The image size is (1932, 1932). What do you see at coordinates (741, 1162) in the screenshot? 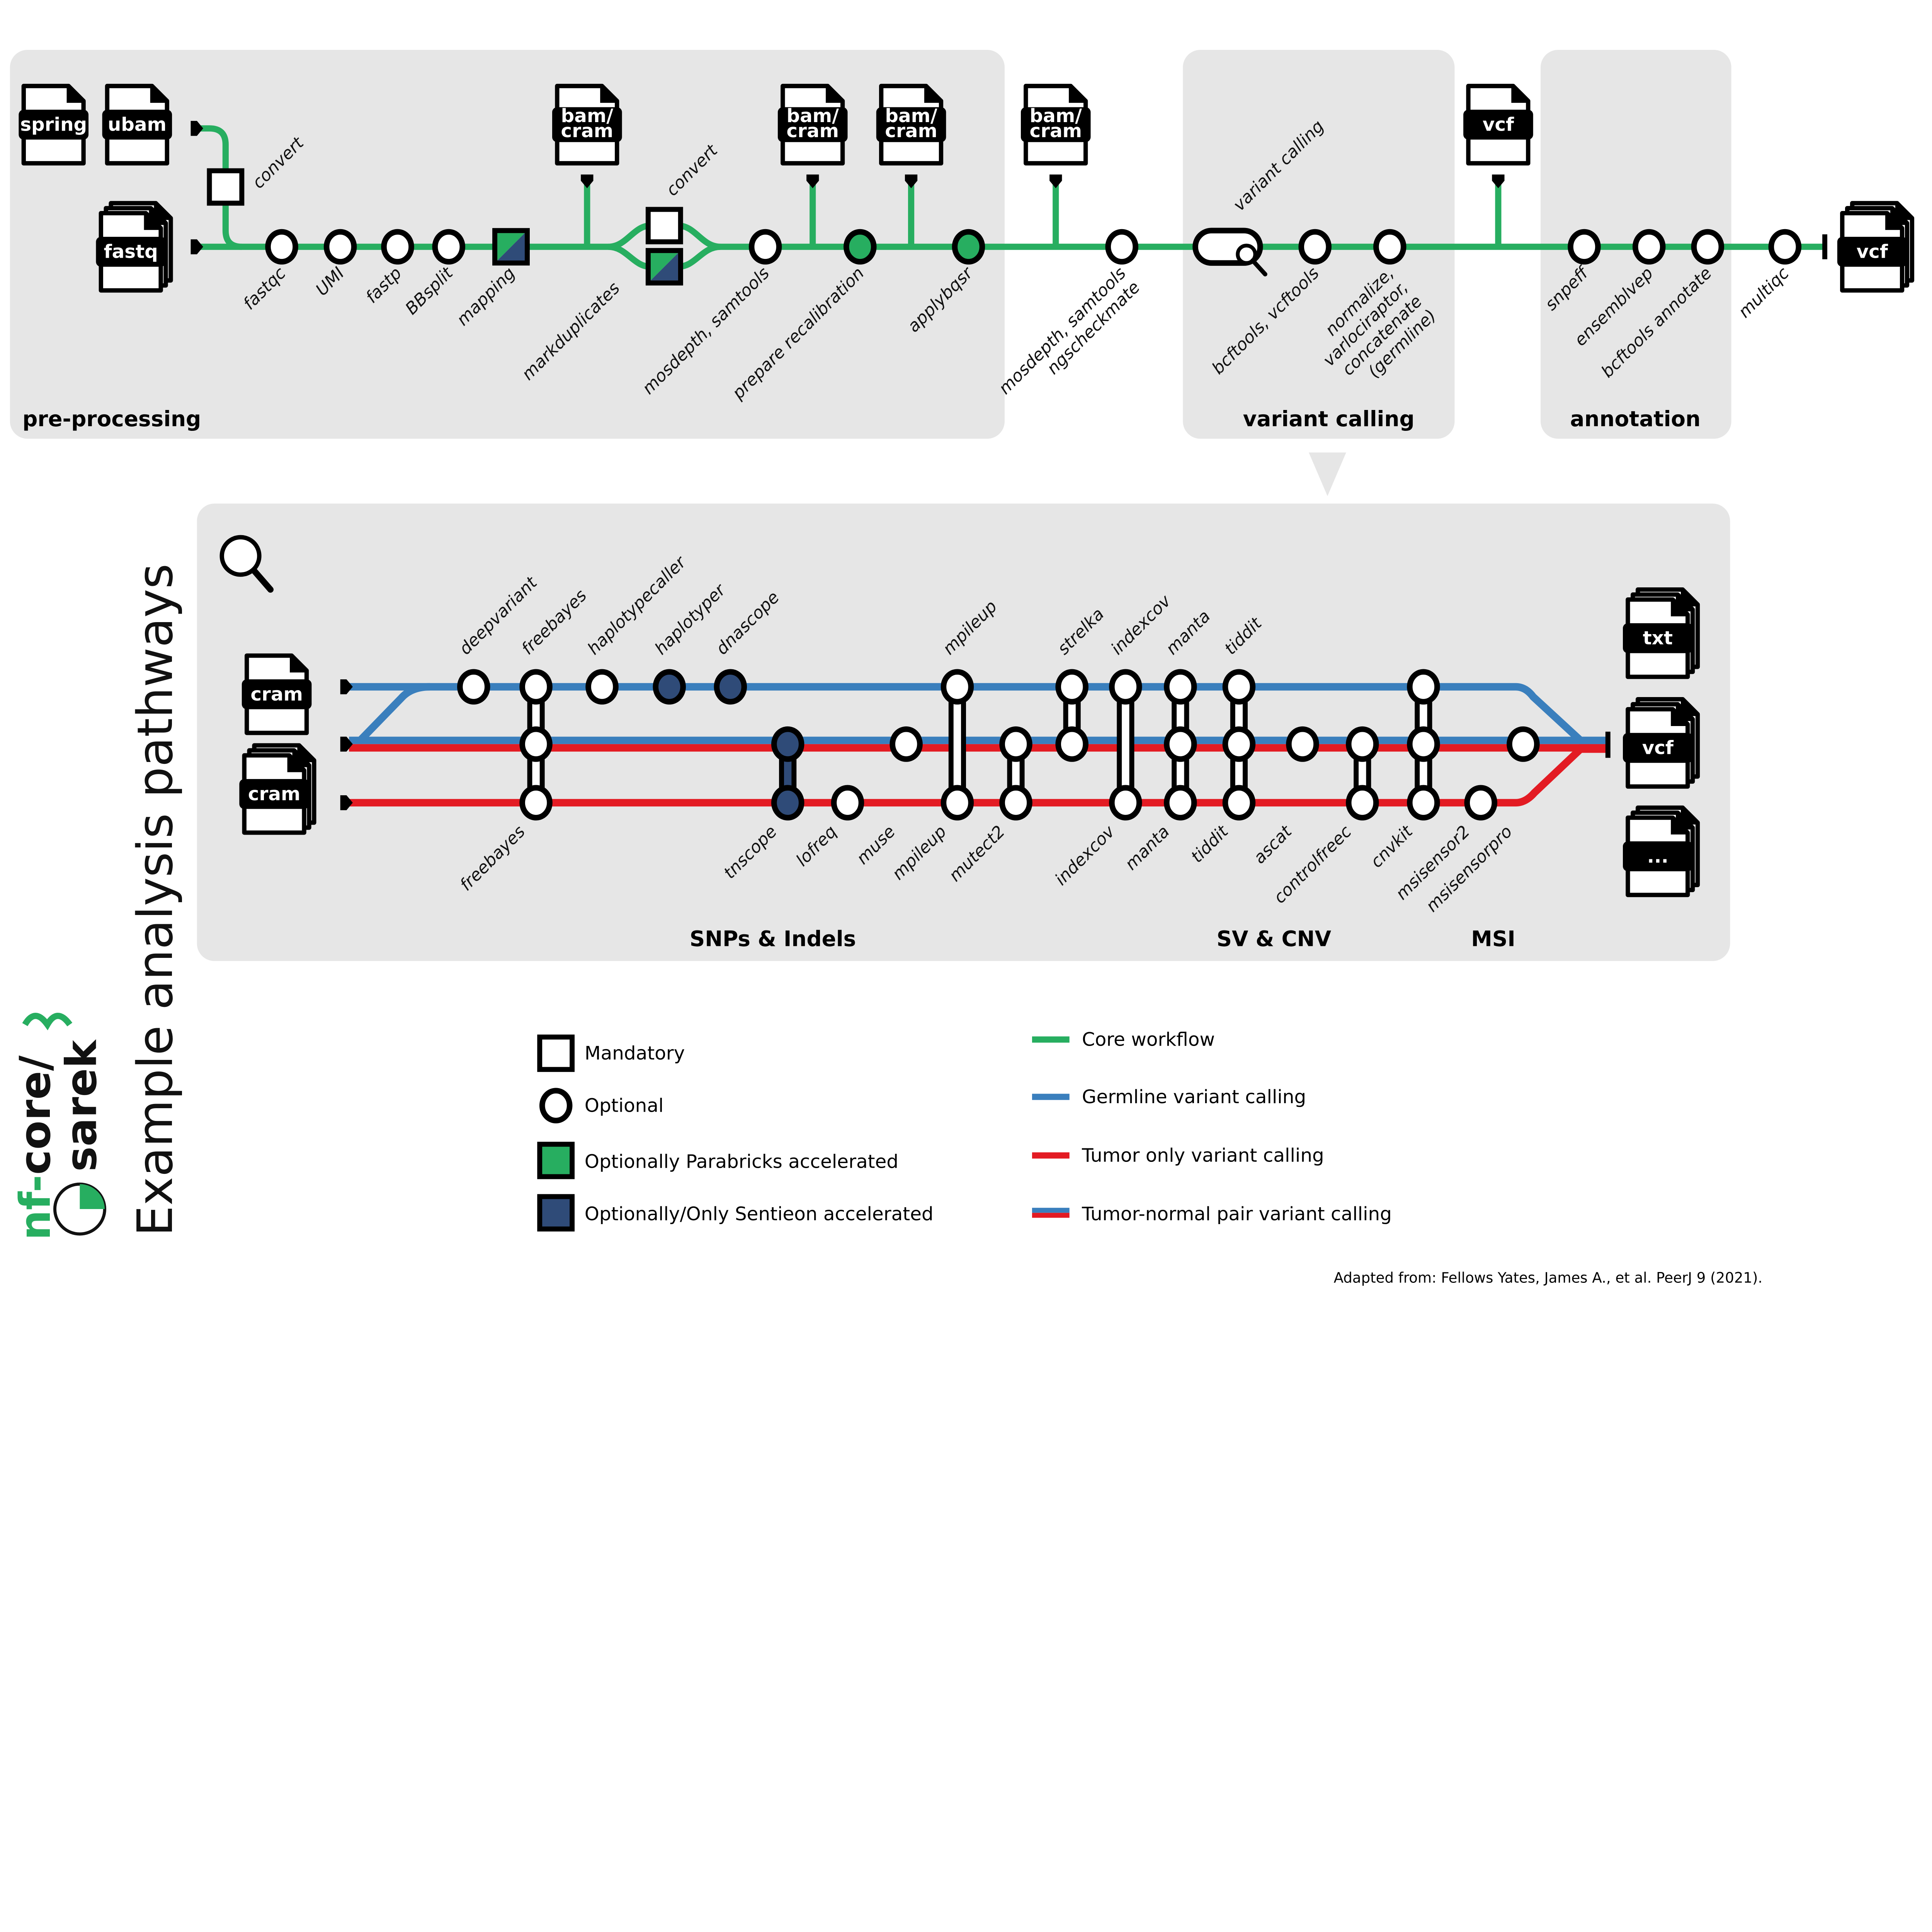
I see `legend-node-label: Optionally Parabricks accelerated` at bounding box center [741, 1162].